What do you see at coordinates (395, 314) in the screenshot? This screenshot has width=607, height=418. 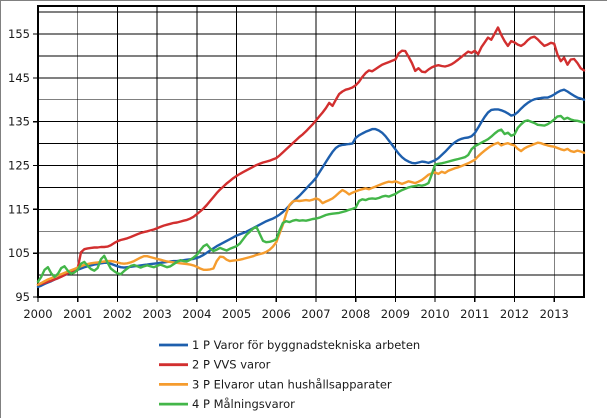 I see `x-axis-label: 2009` at bounding box center [395, 314].